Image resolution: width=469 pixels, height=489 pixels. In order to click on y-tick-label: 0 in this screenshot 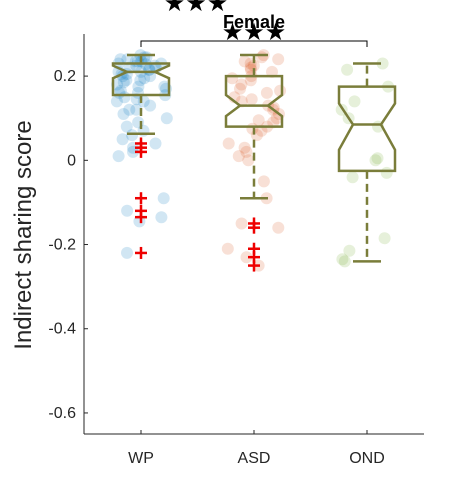, I will do `click(71, 160)`.